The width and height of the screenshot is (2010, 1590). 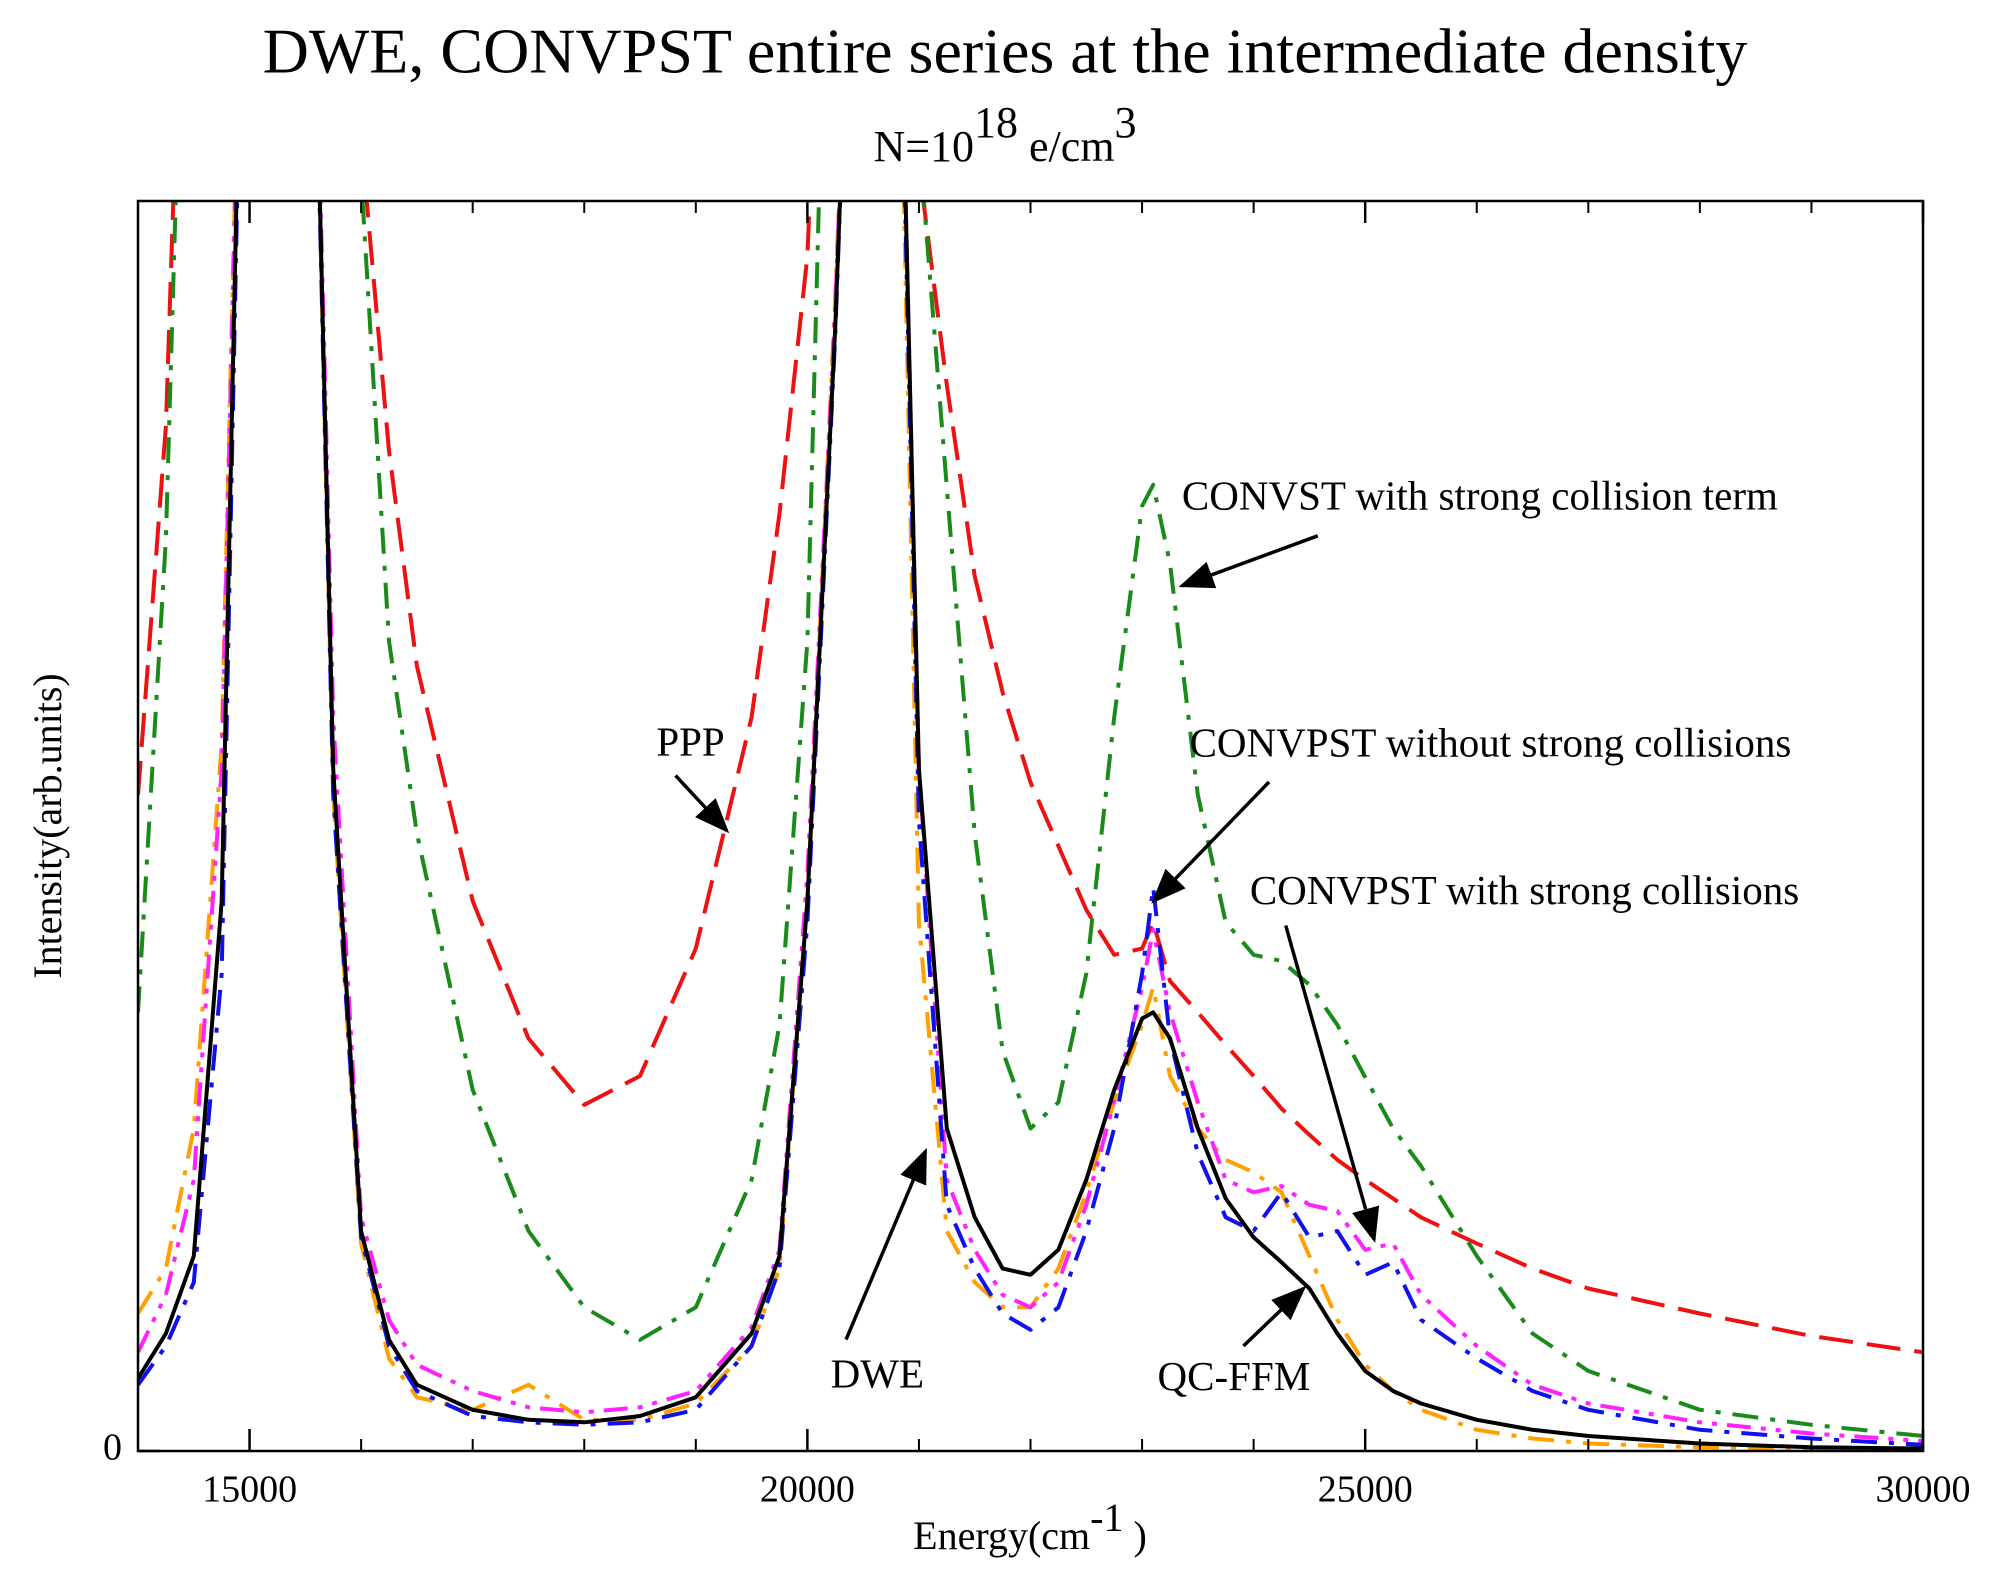 I want to click on subtitle-sup: 3, so click(x=1126, y=122).